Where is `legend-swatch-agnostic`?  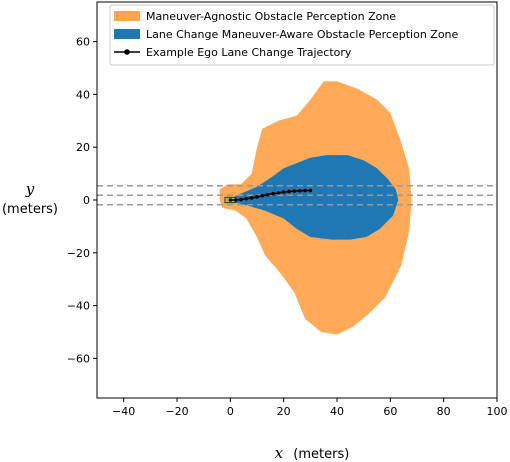
legend-swatch-agnostic is located at coordinates (127, 16).